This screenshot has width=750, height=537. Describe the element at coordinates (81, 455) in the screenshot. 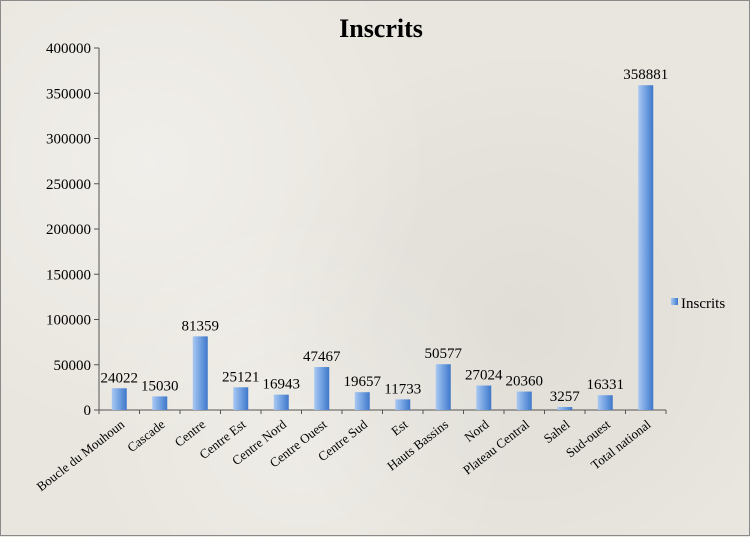

I see `category-label: Boucle du Mouhoun` at that location.